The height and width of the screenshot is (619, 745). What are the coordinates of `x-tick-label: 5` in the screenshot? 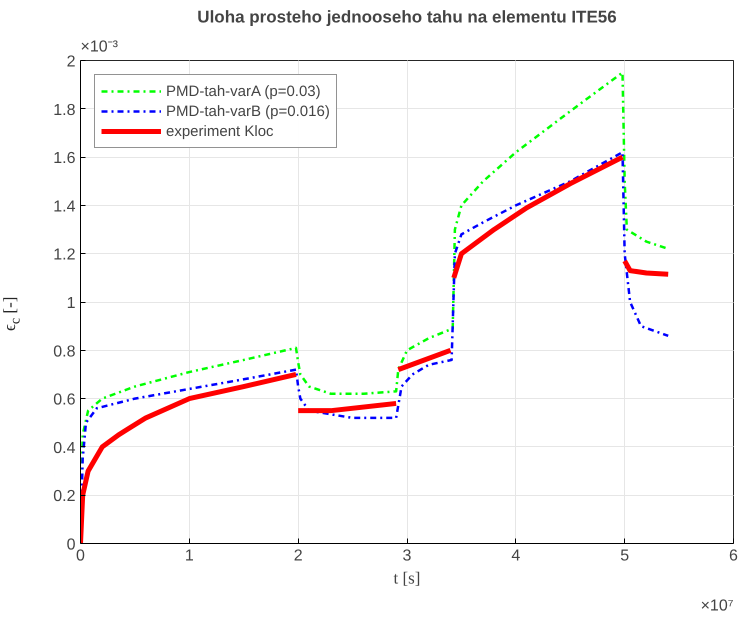 It's located at (625, 556).